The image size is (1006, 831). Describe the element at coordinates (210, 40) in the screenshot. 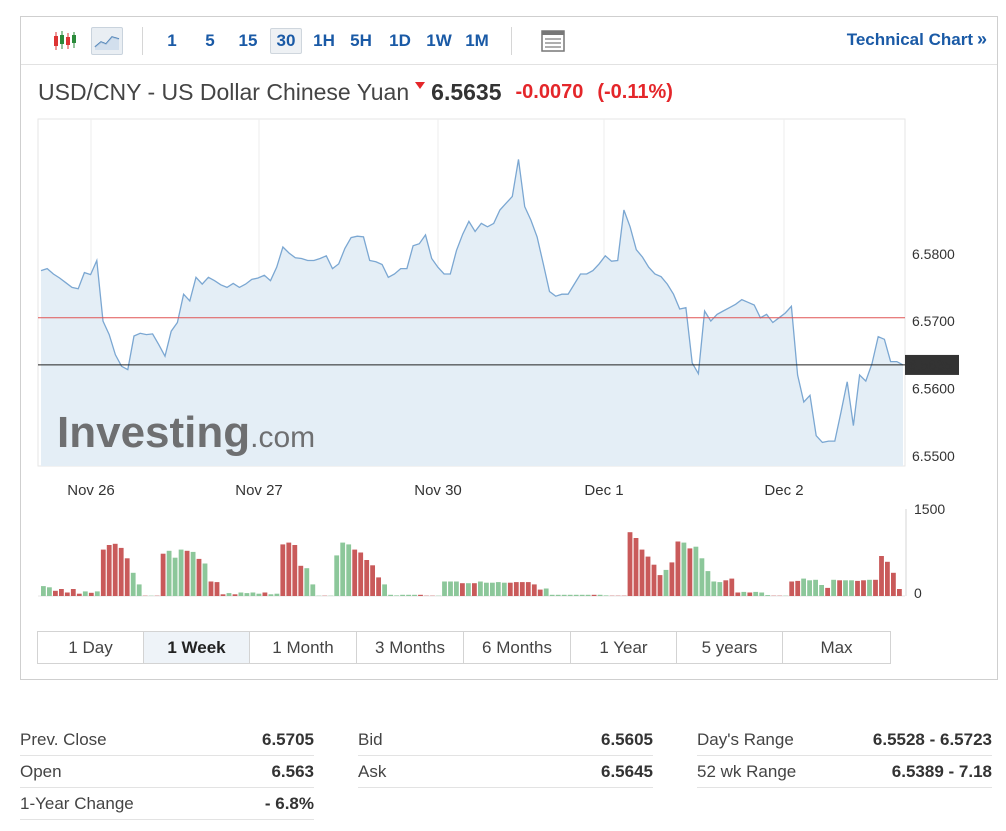

I see `interval-5m-button: 5` at that location.